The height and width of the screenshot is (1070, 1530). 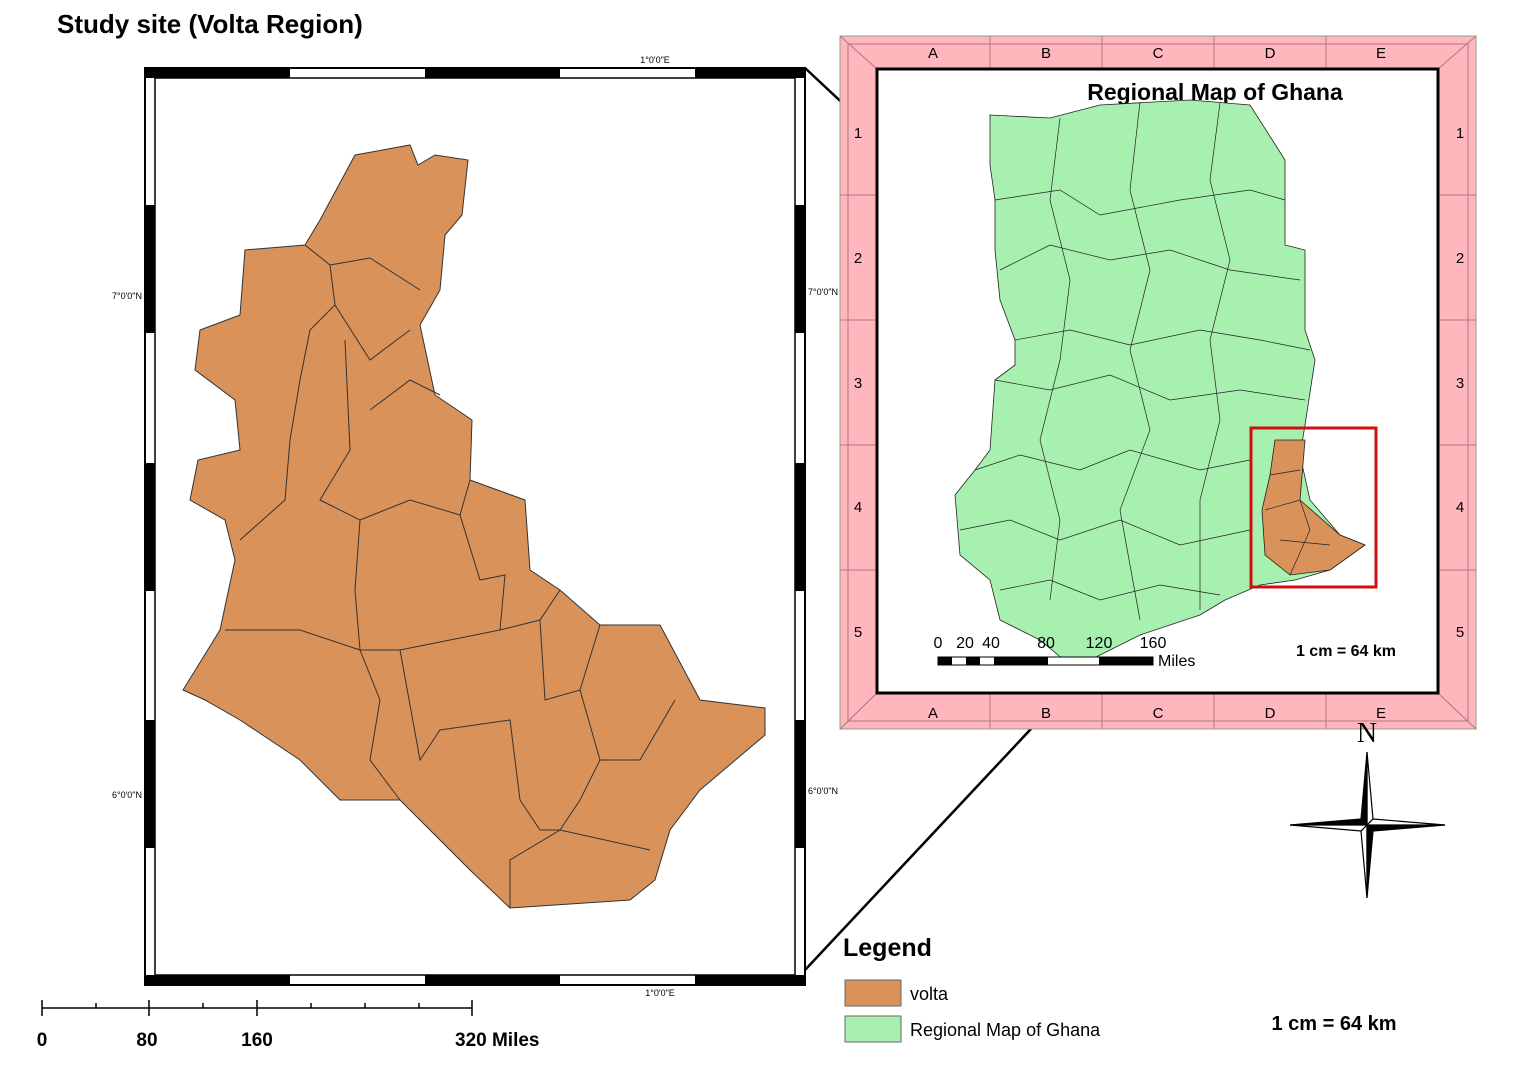 What do you see at coordinates (1005, 1030) in the screenshot?
I see `legend-label: Regional Map of Ghana` at bounding box center [1005, 1030].